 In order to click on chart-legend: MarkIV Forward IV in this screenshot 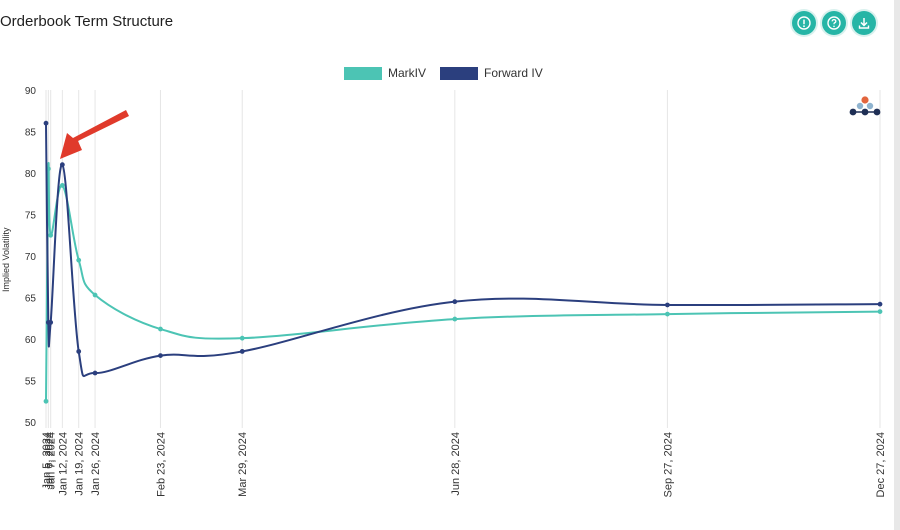, I will do `click(443, 73)`.